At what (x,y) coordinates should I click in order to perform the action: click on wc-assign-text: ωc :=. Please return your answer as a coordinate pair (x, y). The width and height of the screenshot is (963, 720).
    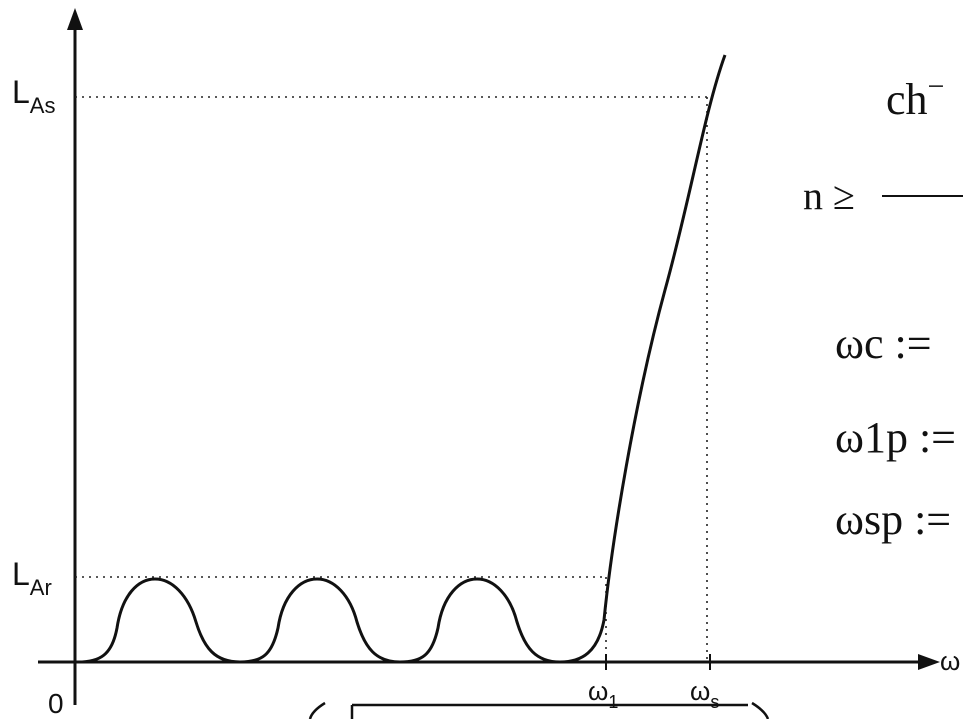
    Looking at the image, I should click on (883, 343).